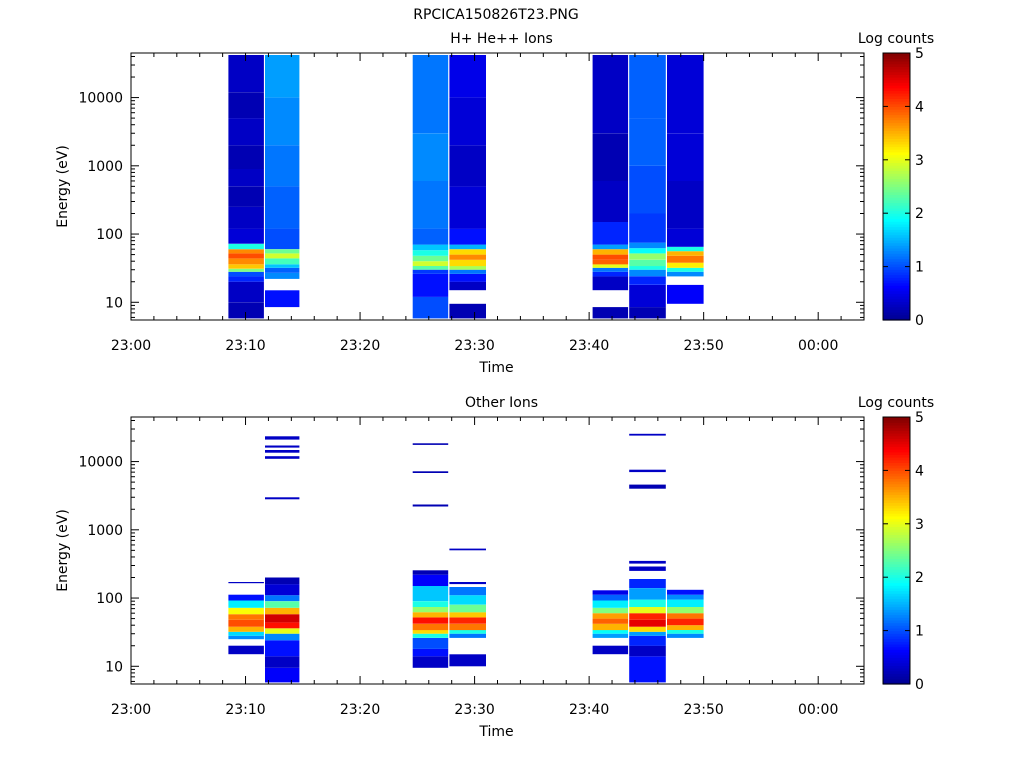 The image size is (1024, 768). What do you see at coordinates (495, 732) in the screenshot?
I see `x-axis-label: Time` at bounding box center [495, 732].